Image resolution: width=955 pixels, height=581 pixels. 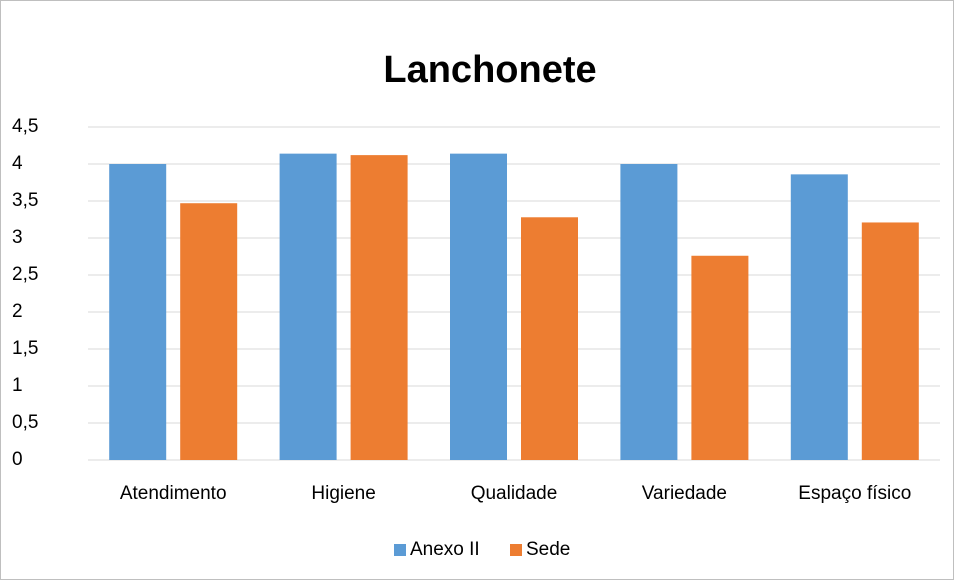 I want to click on y-tick-label: 1, so click(x=17, y=385).